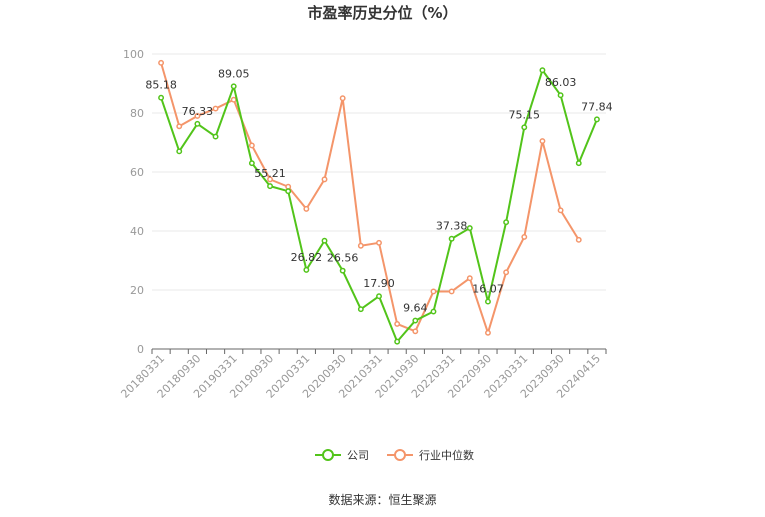  Describe the element at coordinates (382, 13) in the screenshot. I see `chart-title: 市盈率历史分位（%）` at that location.